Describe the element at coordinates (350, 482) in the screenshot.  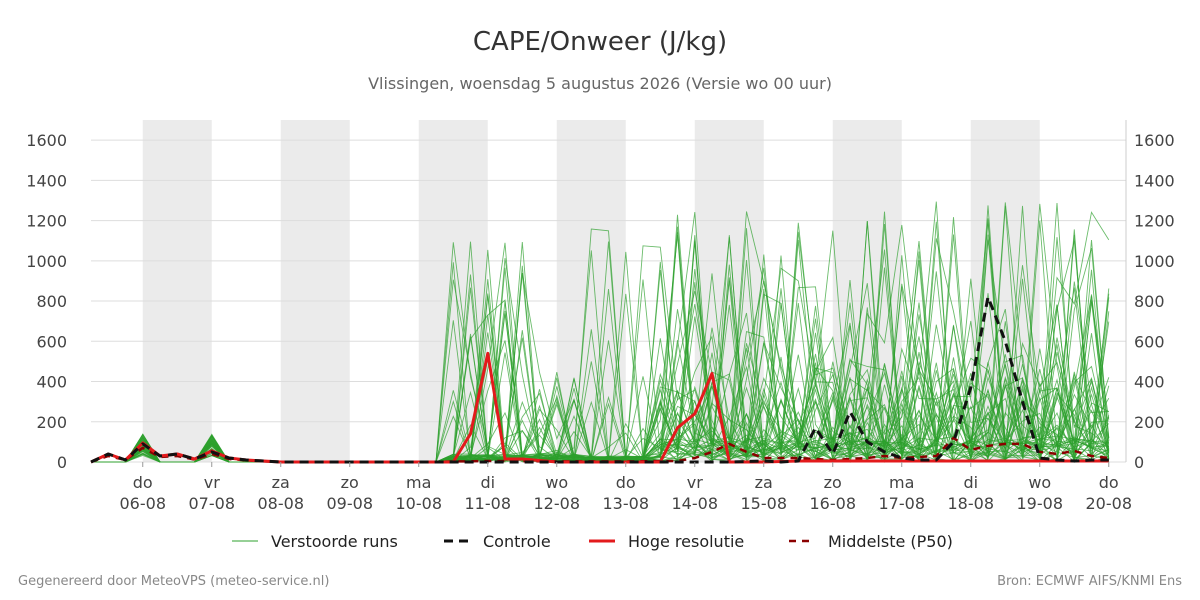
I see `x-tick-day-3: zo` at that location.